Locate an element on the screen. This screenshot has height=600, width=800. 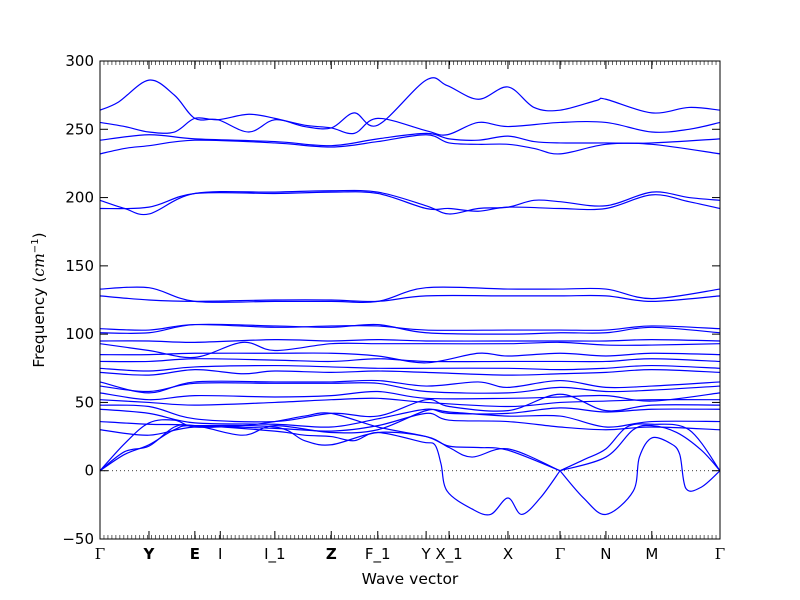
y-tick-label: 150 is located at coordinates (79, 266).